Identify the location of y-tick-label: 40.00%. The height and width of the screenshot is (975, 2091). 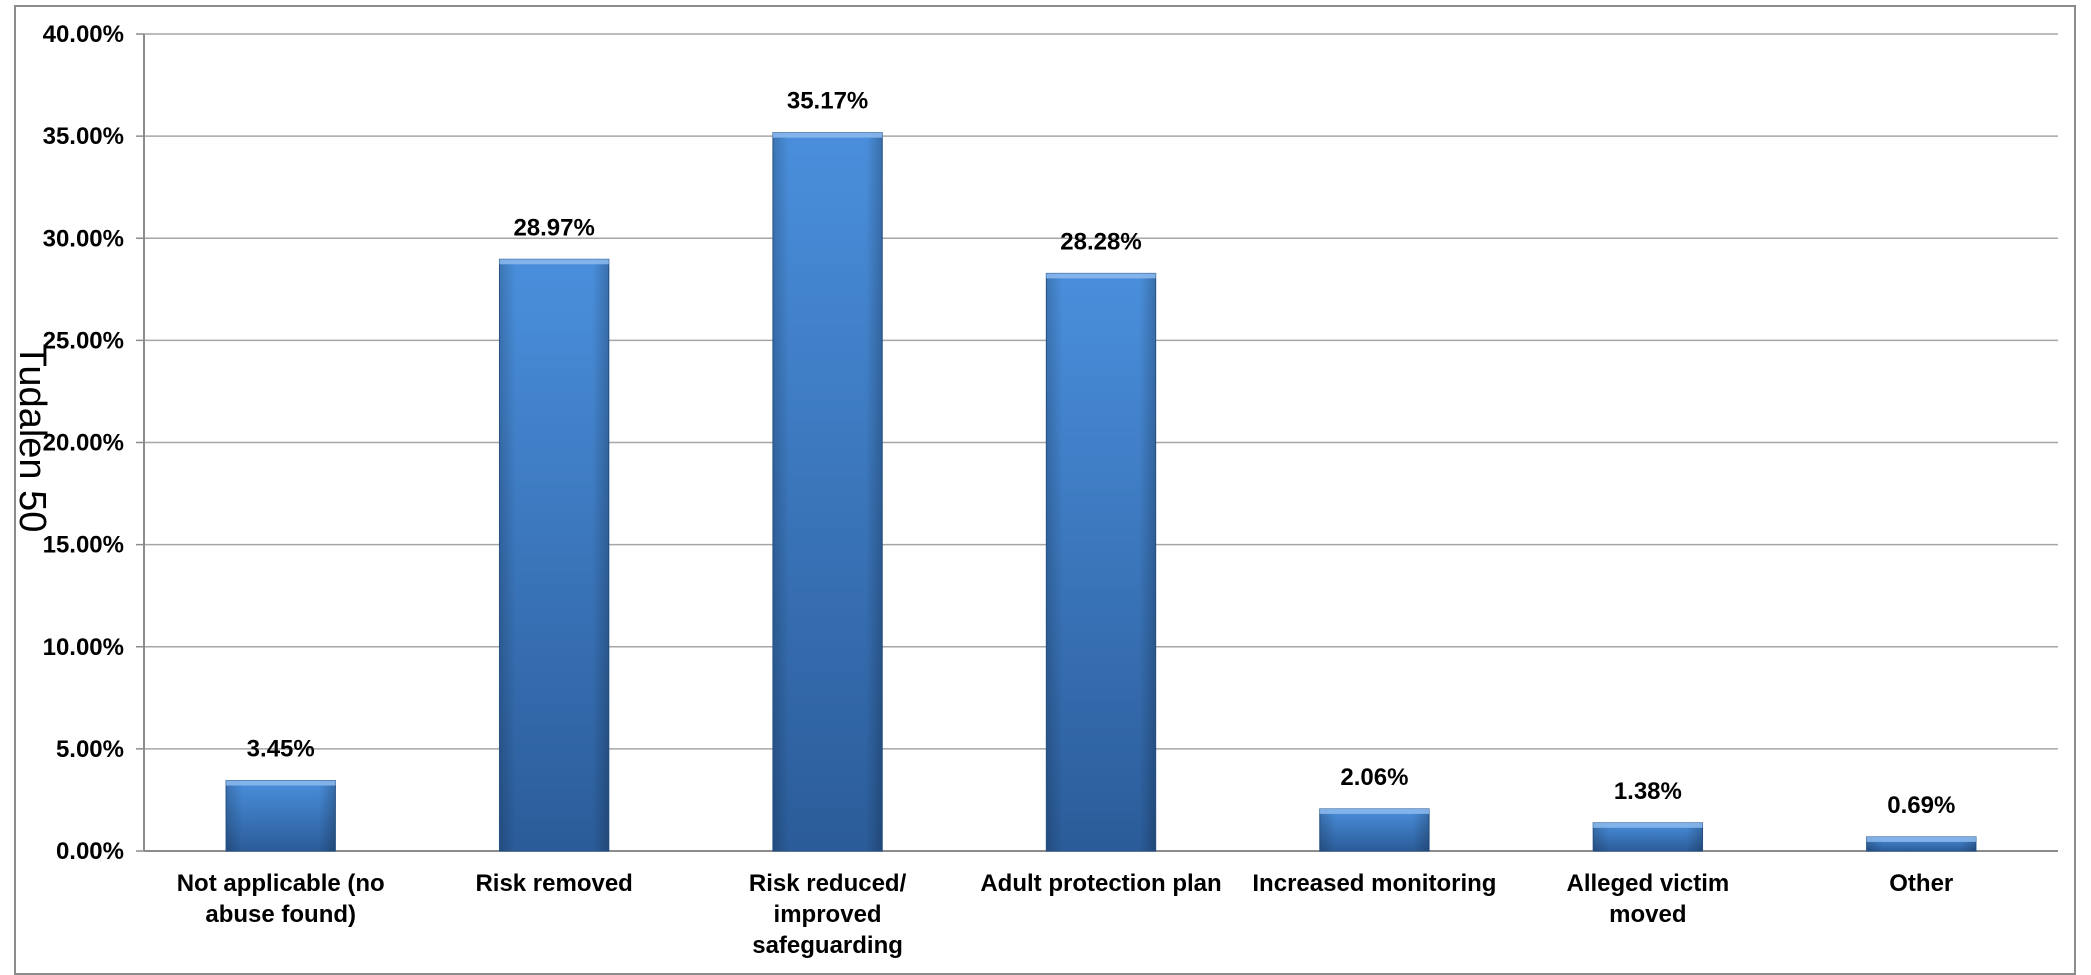
(83, 34).